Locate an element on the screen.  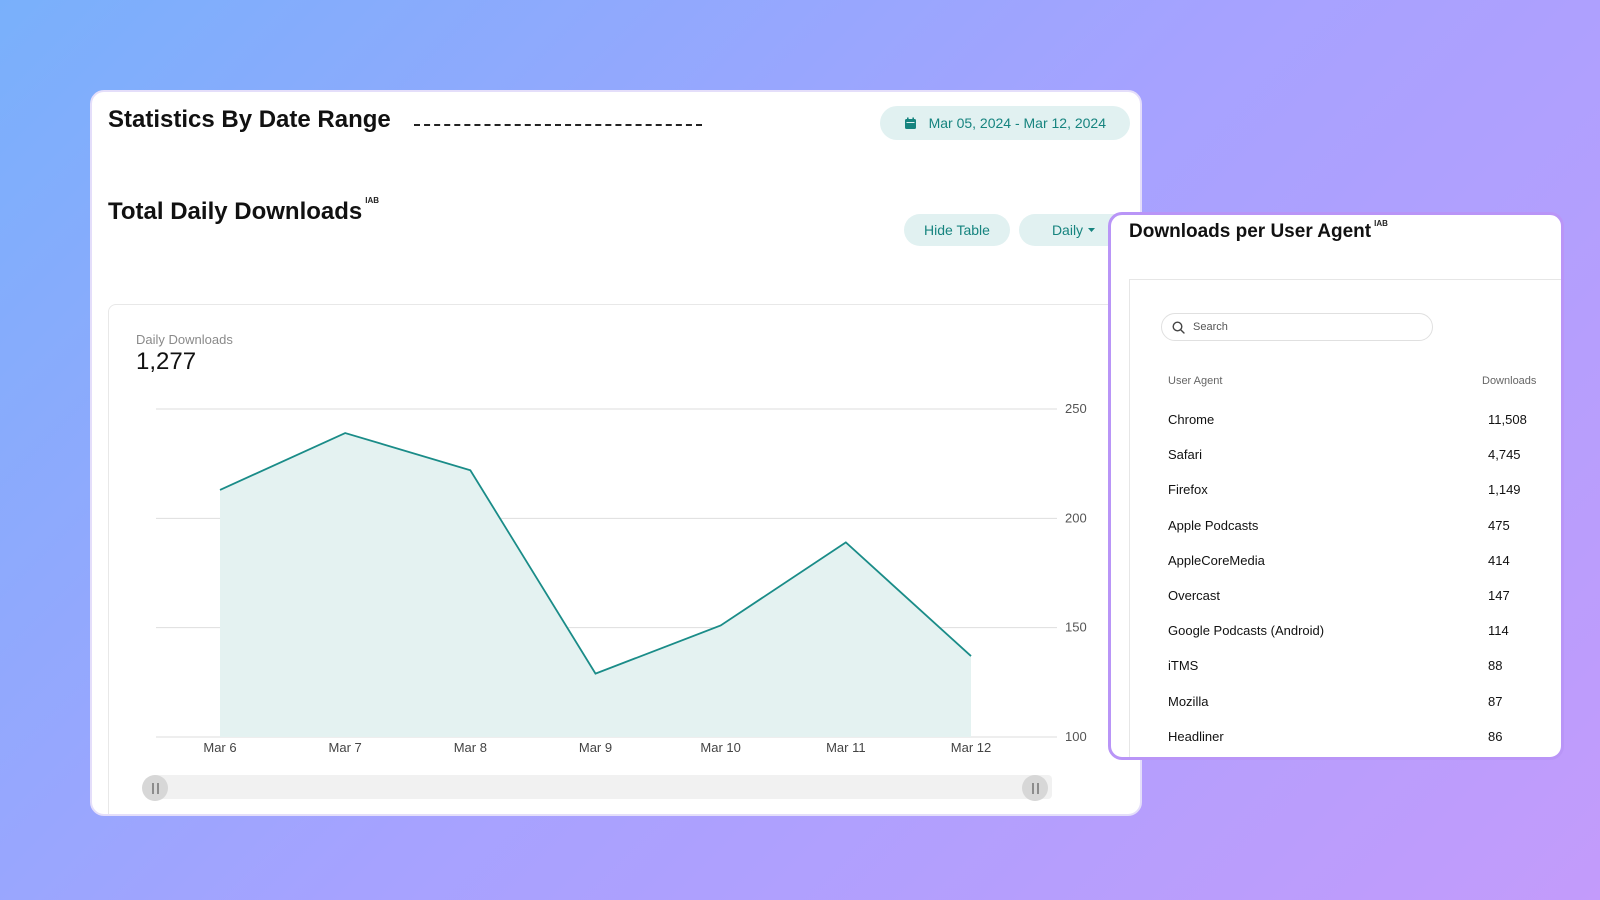
user-agent-panel is located at coordinates (1345, 518).